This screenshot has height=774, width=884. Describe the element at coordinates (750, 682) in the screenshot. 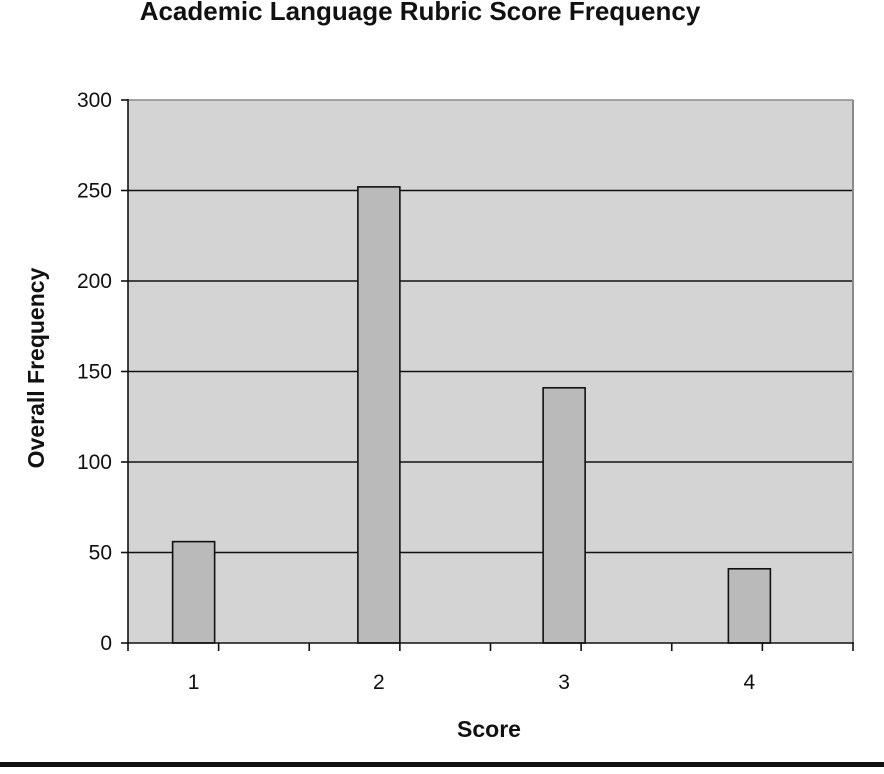

I see `x-tick-label-4: 4` at that location.